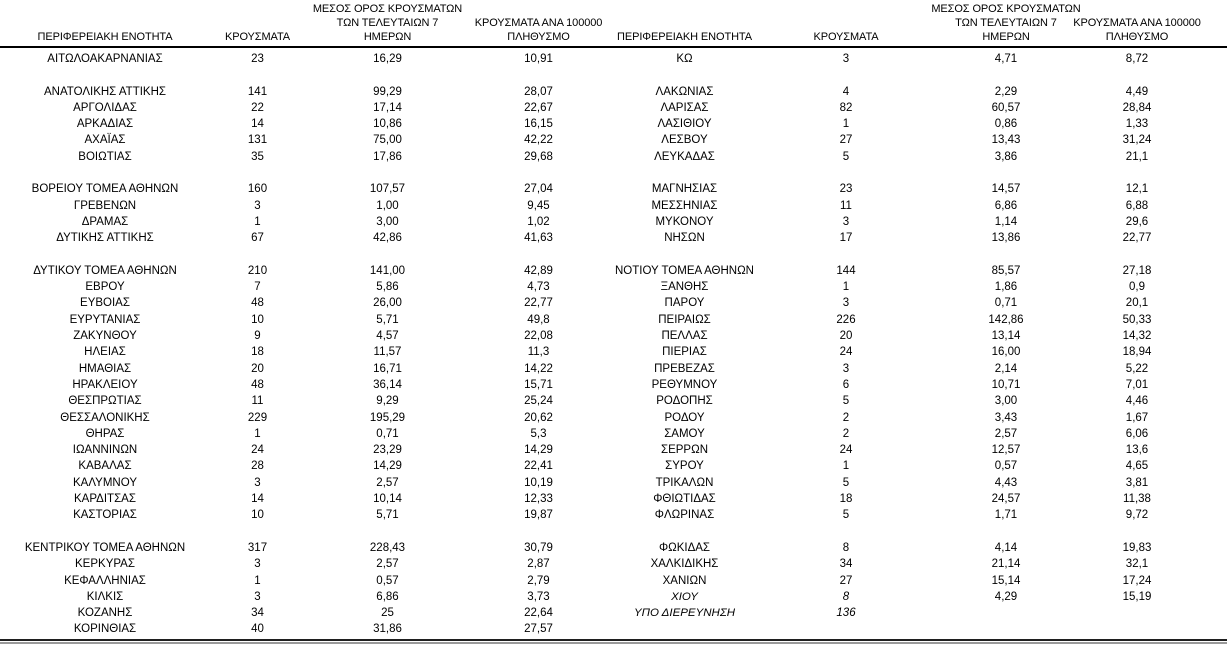  What do you see at coordinates (387, 221) in the screenshot?
I see `avg7-cell: 3,00` at bounding box center [387, 221].